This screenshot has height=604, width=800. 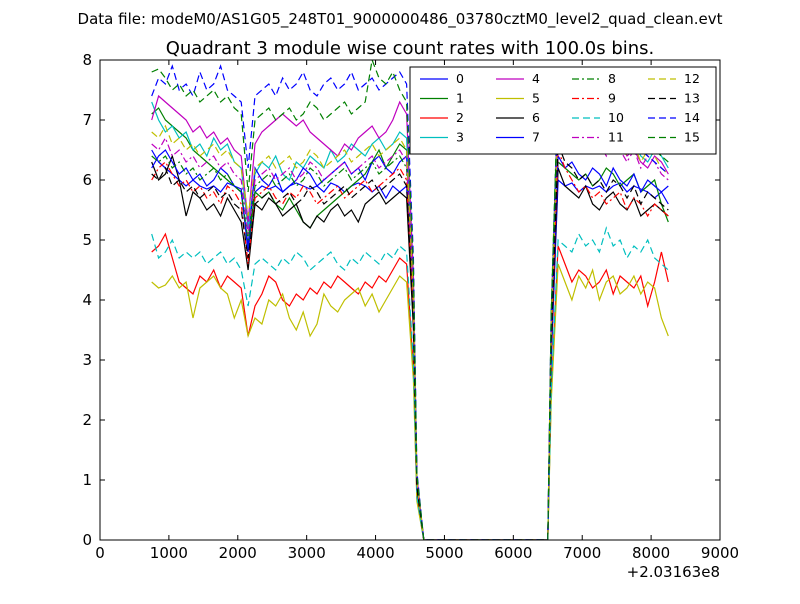 I want to click on legend-label: 13, so click(x=692, y=98).